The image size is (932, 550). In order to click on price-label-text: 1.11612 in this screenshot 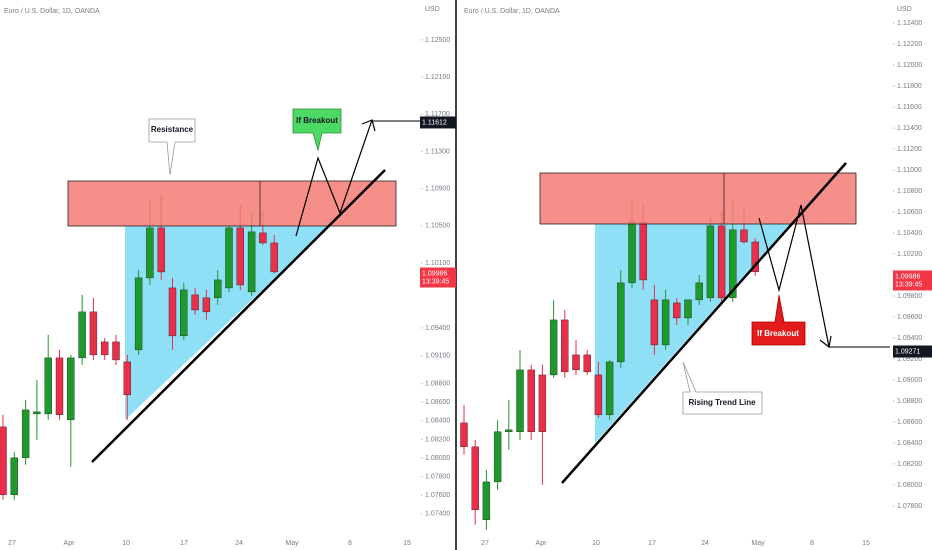, I will do `click(434, 122)`.